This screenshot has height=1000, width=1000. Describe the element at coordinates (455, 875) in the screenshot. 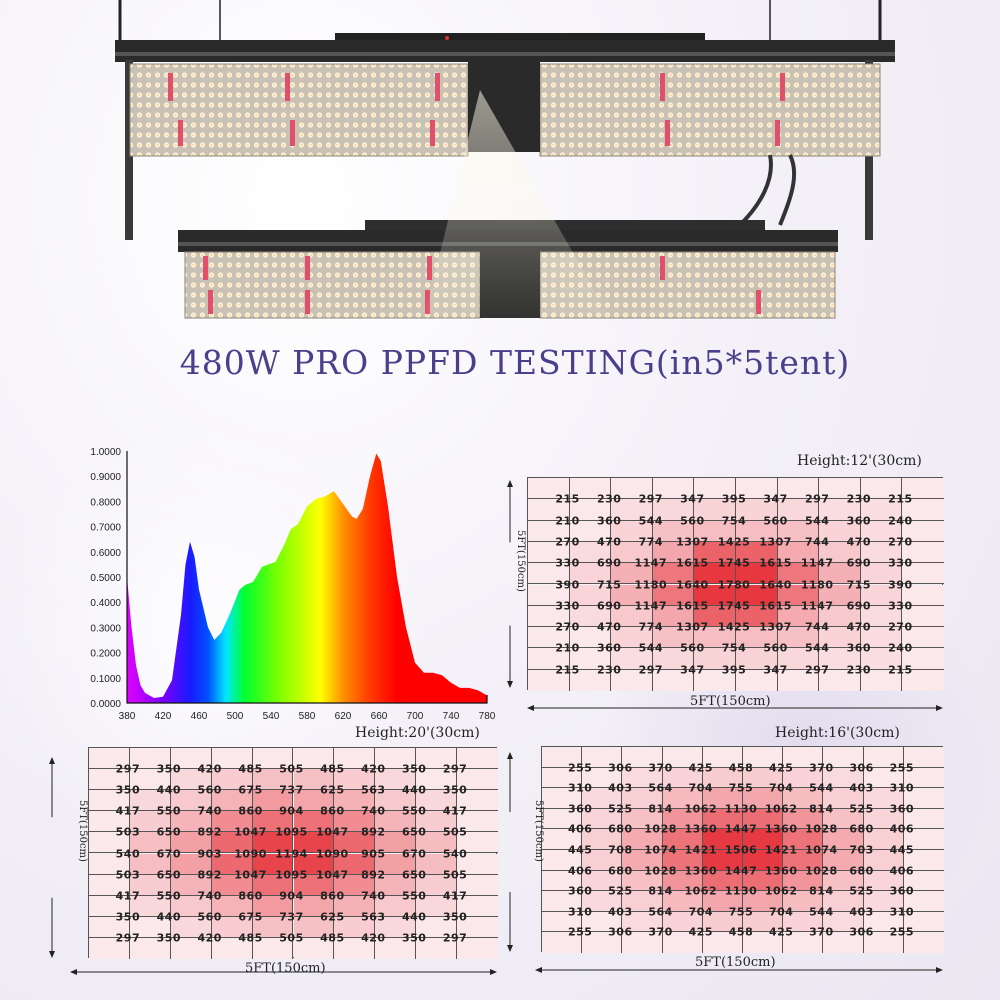

I see `ppfd-value: 505` at that location.